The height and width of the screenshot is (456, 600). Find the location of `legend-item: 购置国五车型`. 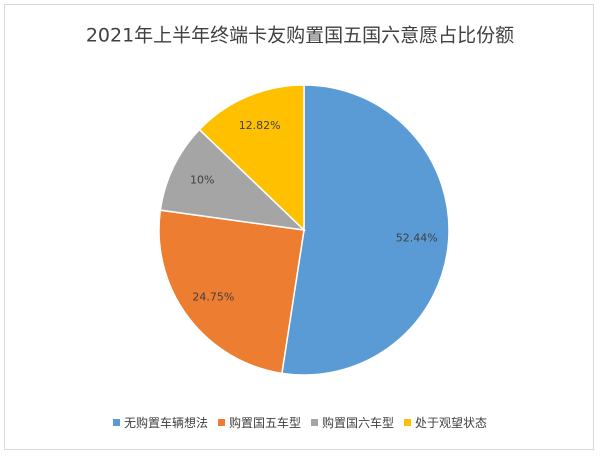

legend-item: 购置国五车型 is located at coordinates (259, 422).